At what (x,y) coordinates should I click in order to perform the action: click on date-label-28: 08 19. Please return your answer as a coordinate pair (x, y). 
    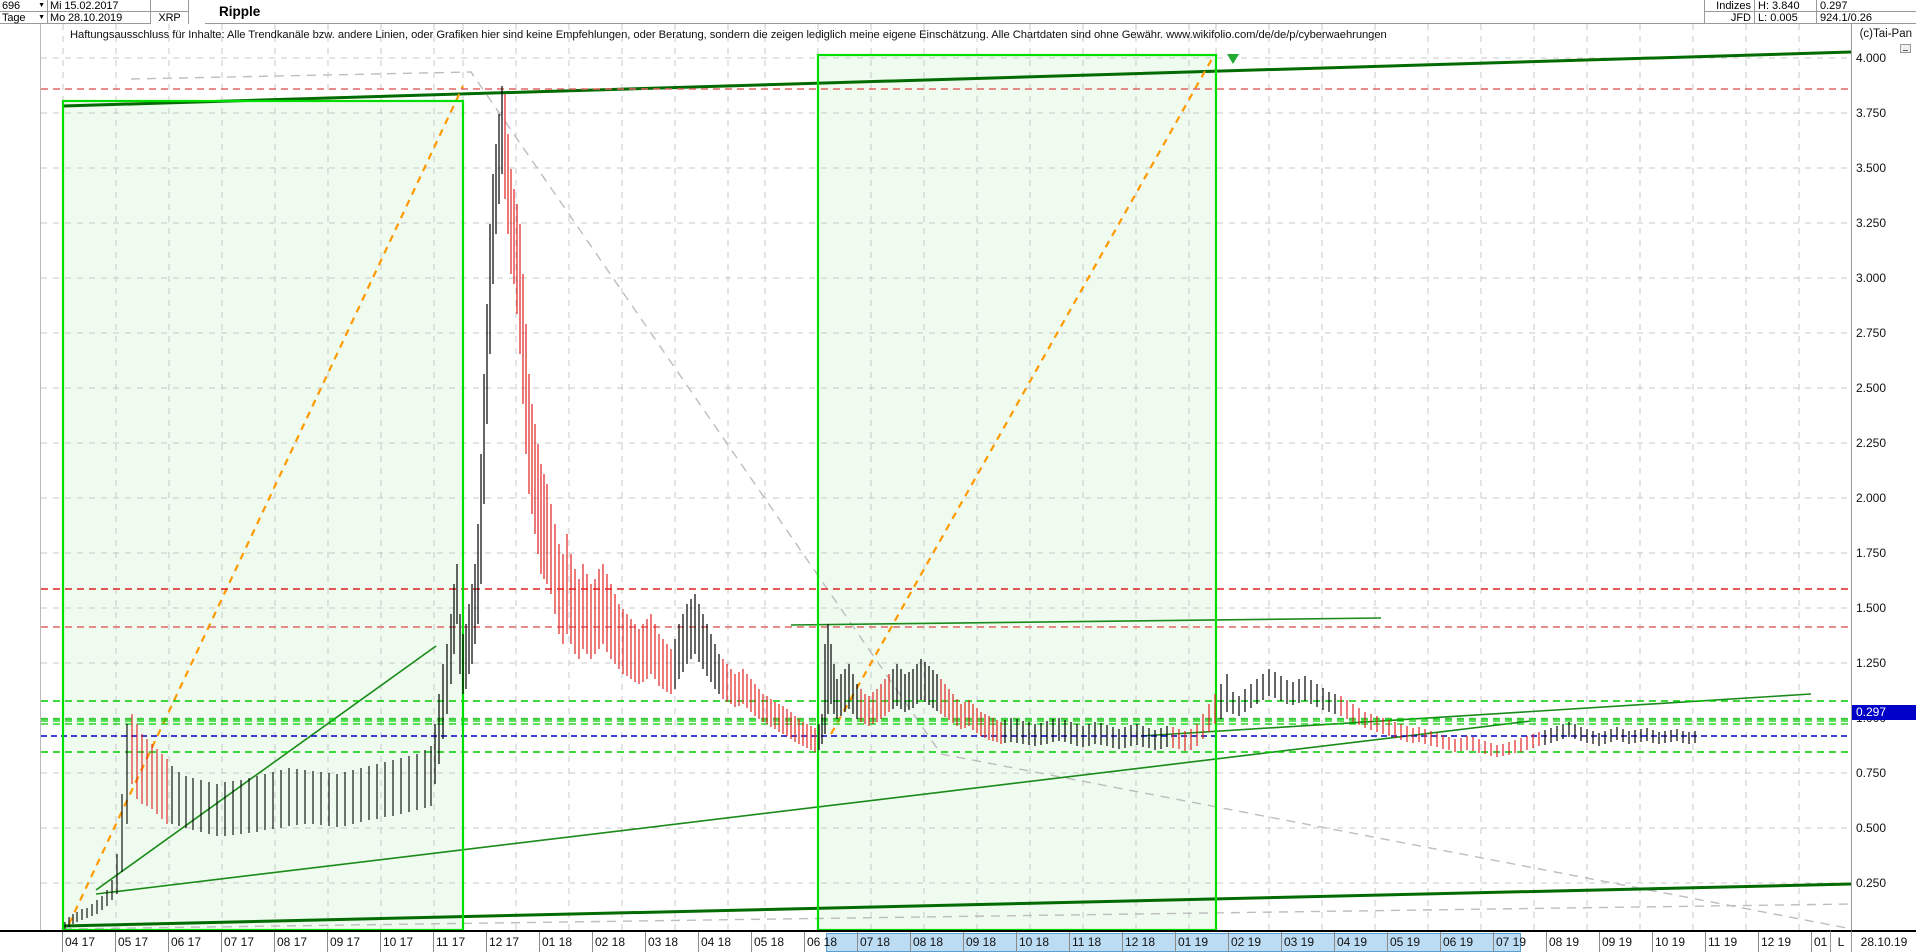
    Looking at the image, I should click on (1564, 942).